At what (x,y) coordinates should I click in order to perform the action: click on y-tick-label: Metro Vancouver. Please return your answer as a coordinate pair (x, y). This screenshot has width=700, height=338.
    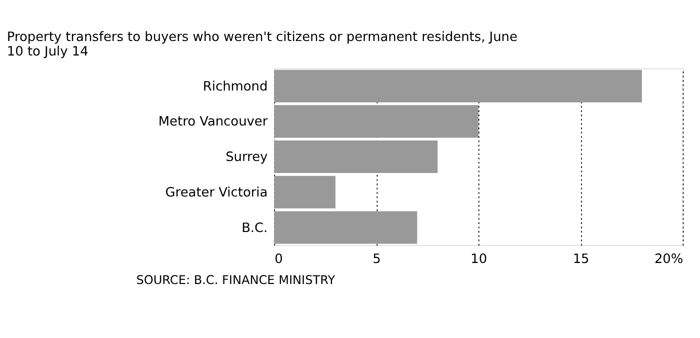
    Looking at the image, I should click on (213, 122).